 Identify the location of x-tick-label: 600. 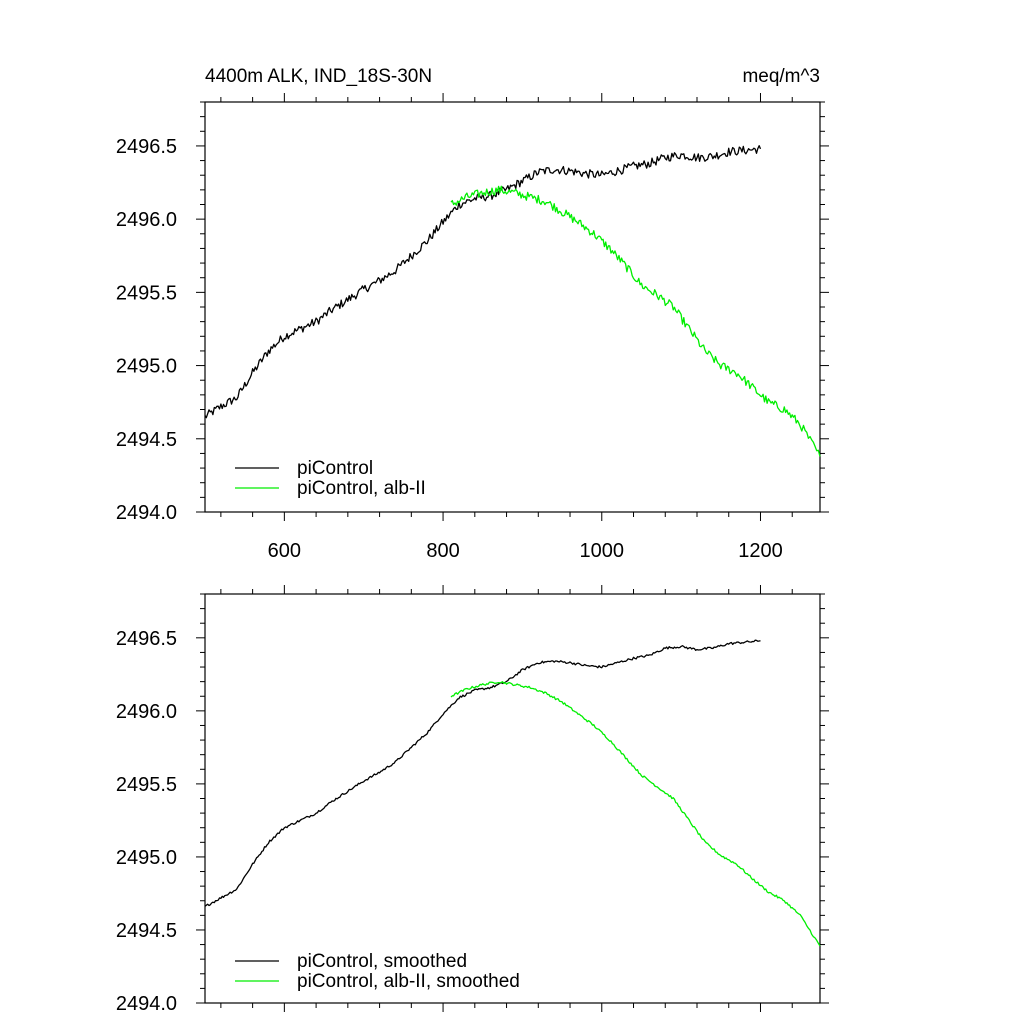
(284, 551).